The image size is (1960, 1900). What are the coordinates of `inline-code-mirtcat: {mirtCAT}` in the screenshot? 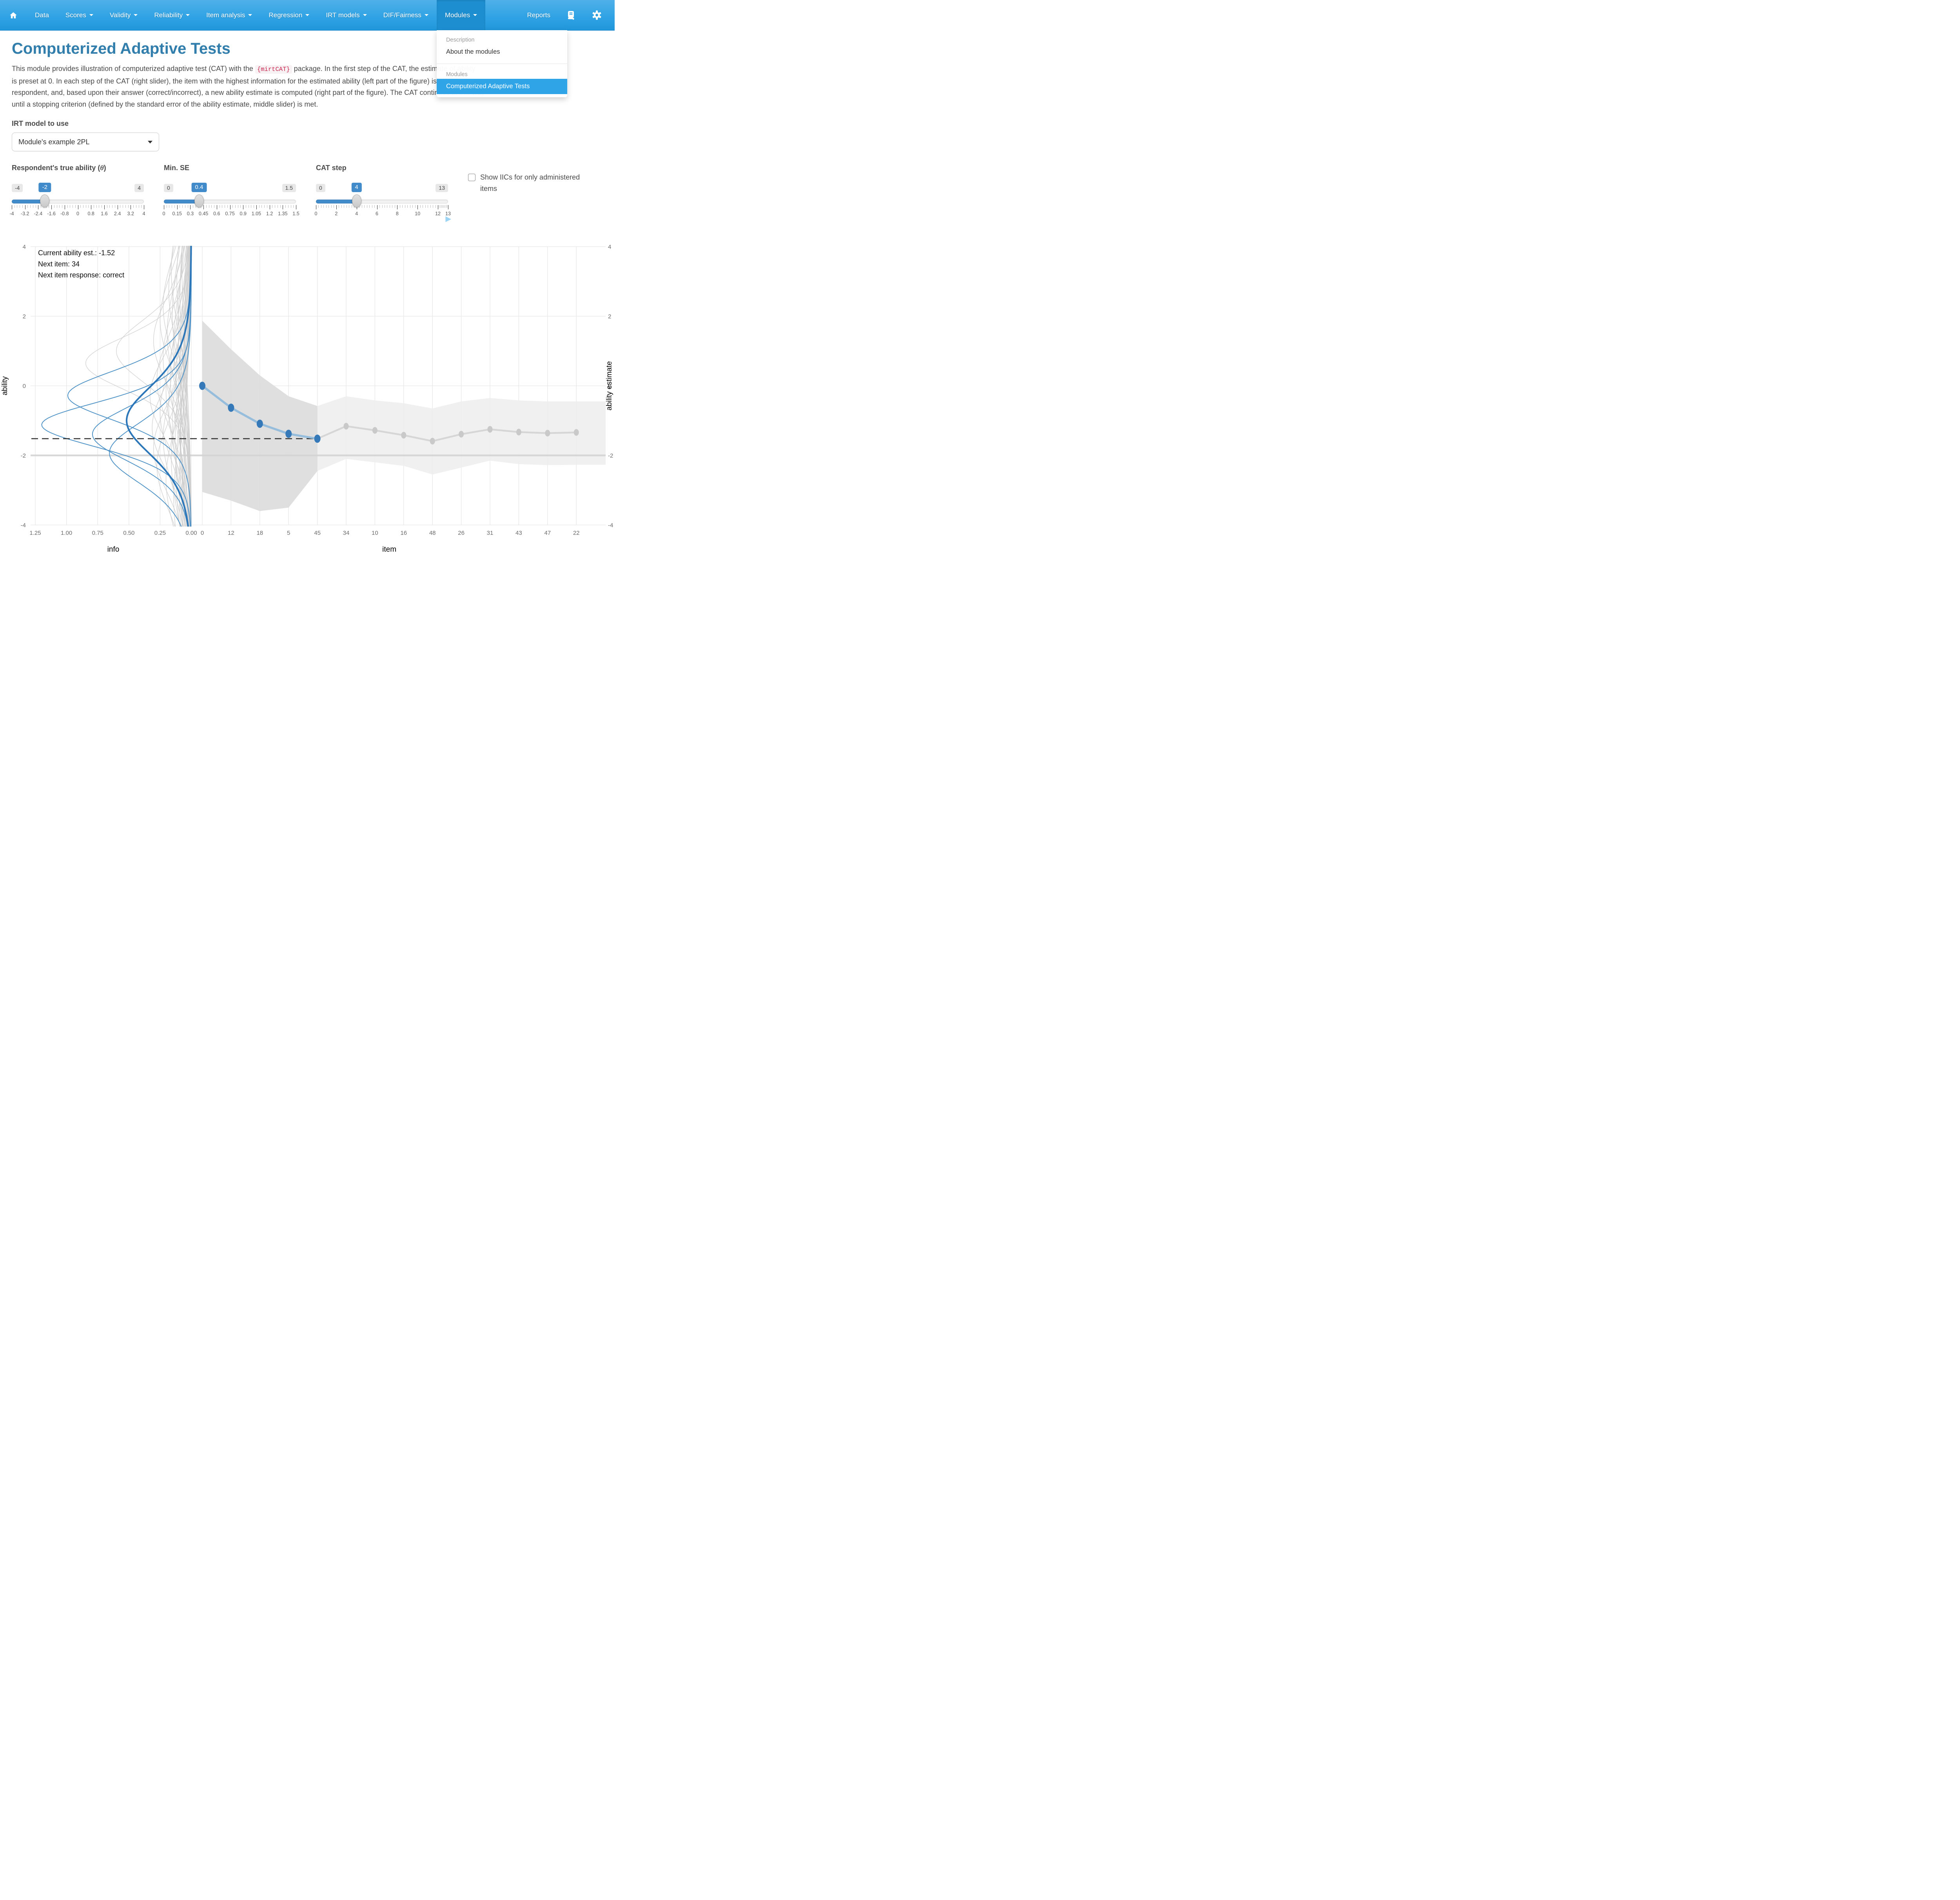 It's located at (273, 70).